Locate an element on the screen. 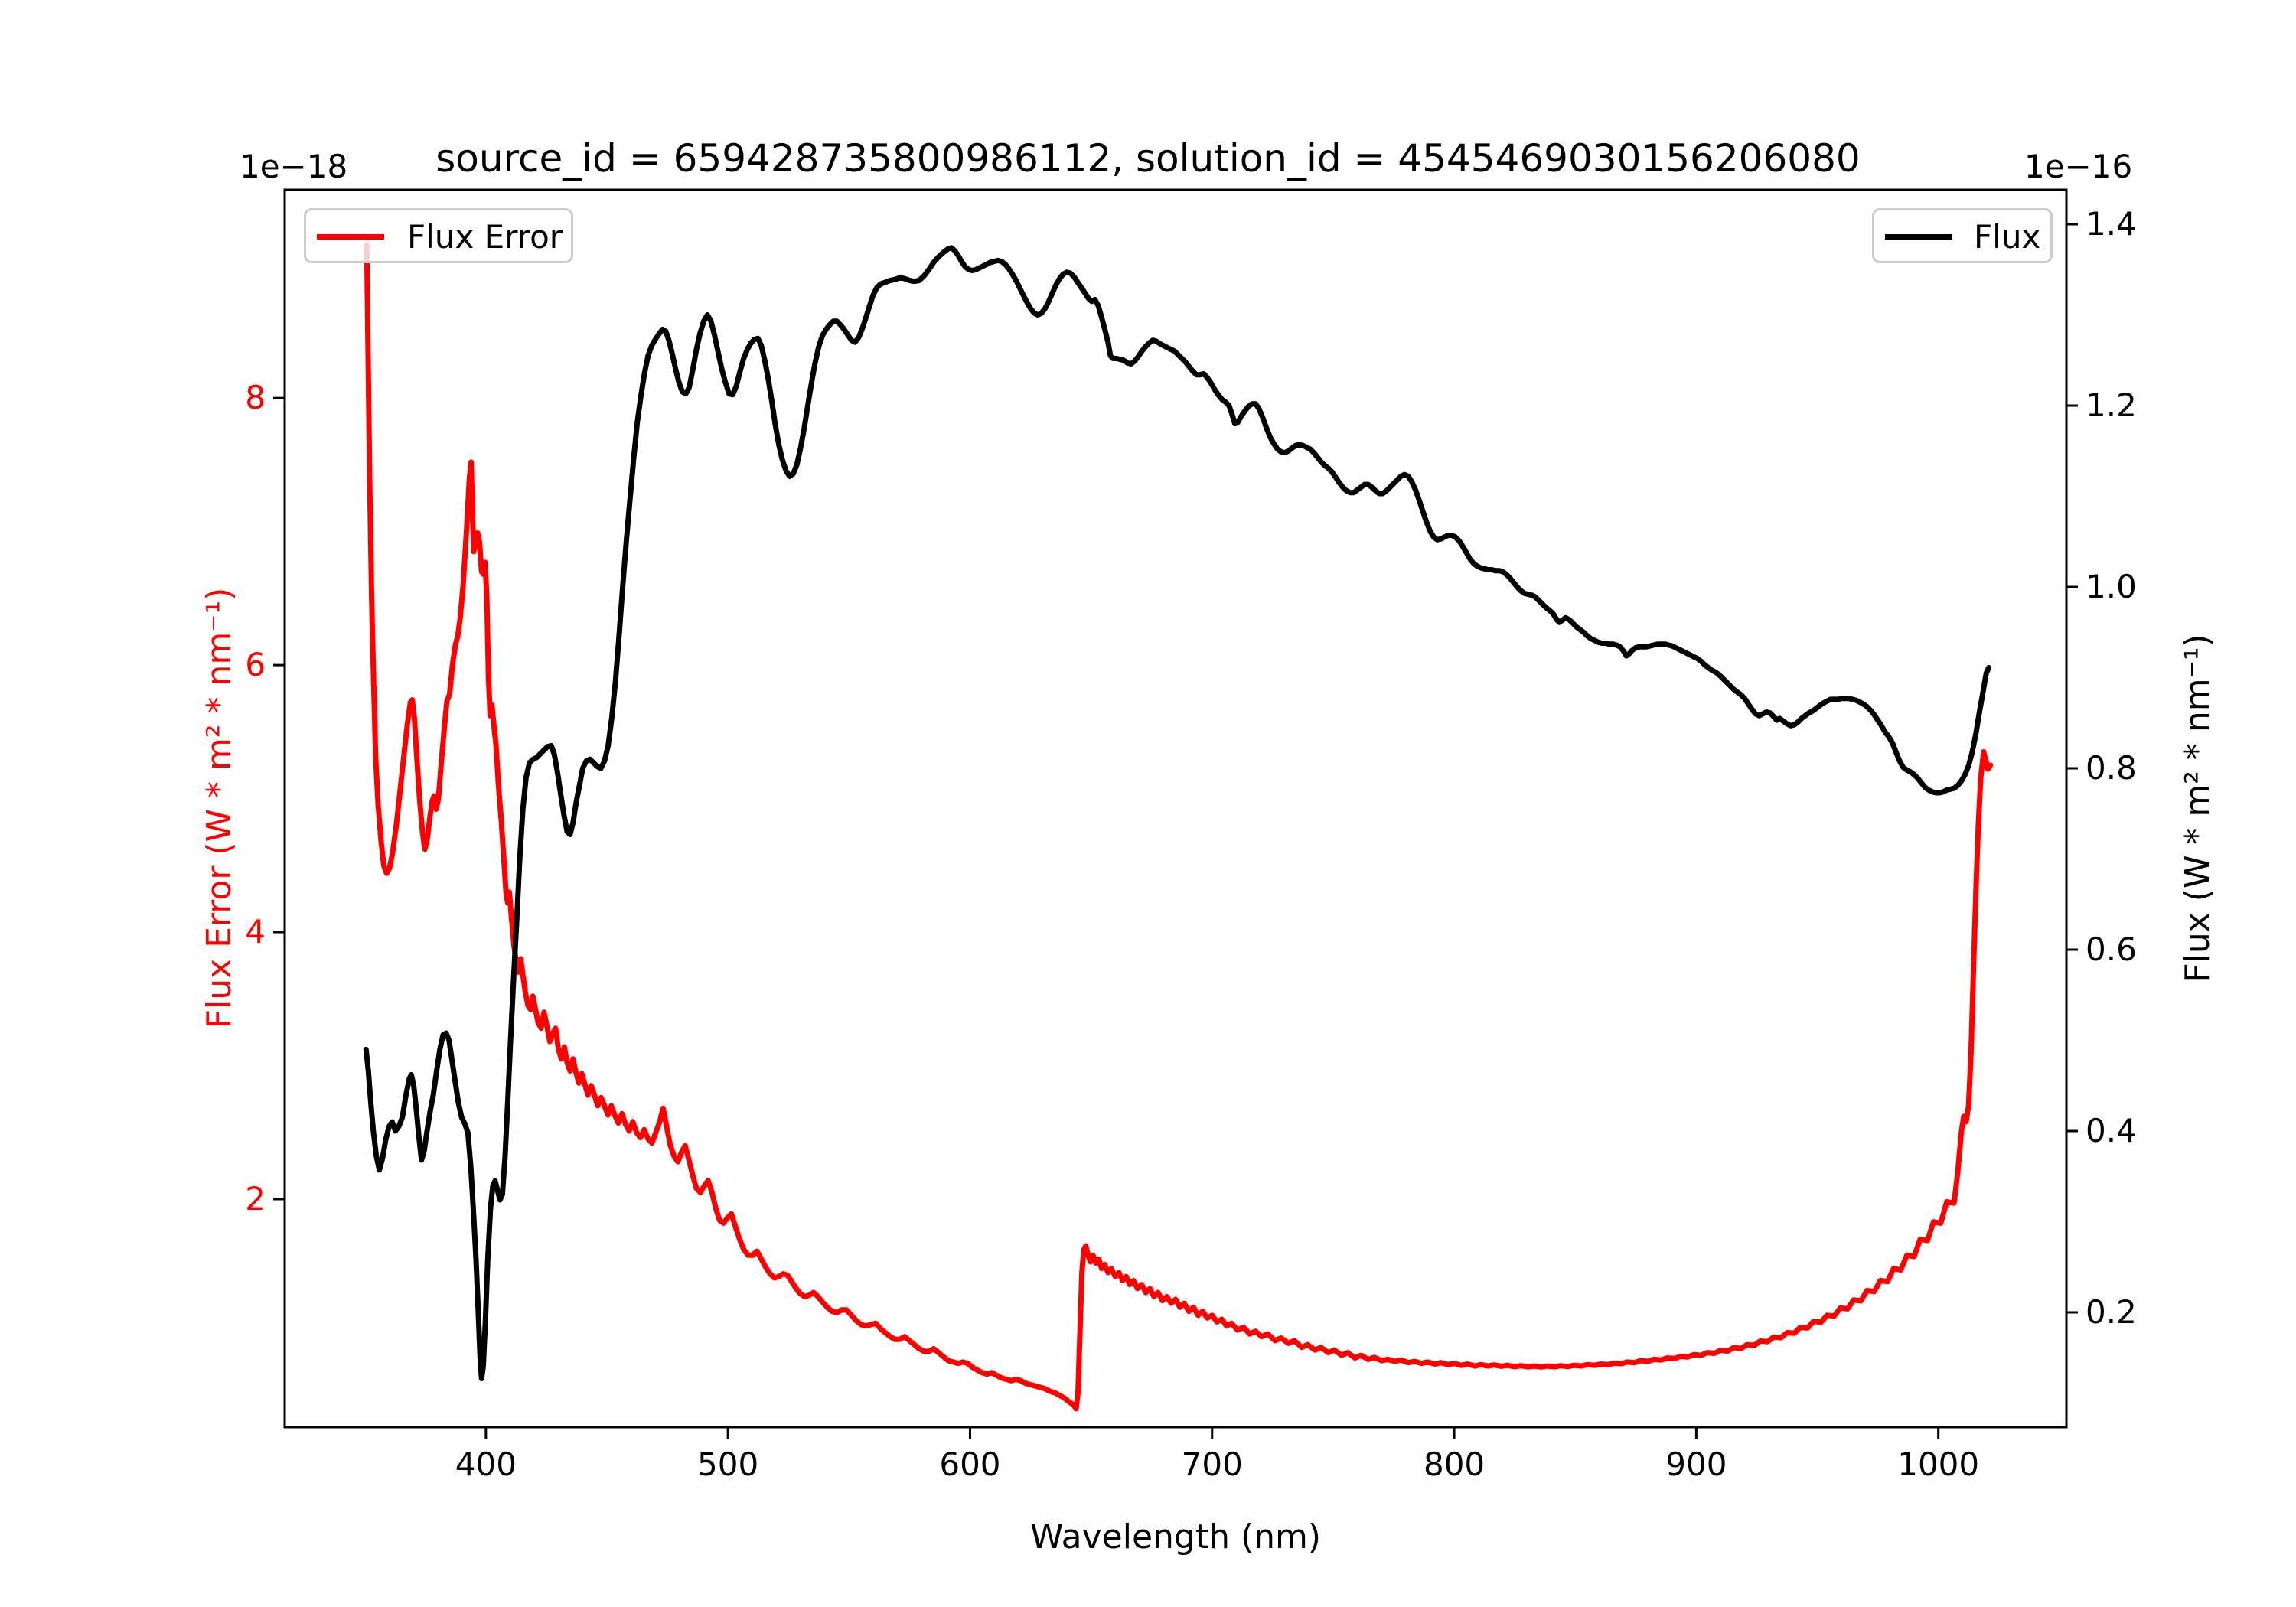 The height and width of the screenshot is (1607, 2296). y-left-tick-label: 2 is located at coordinates (255, 1198).